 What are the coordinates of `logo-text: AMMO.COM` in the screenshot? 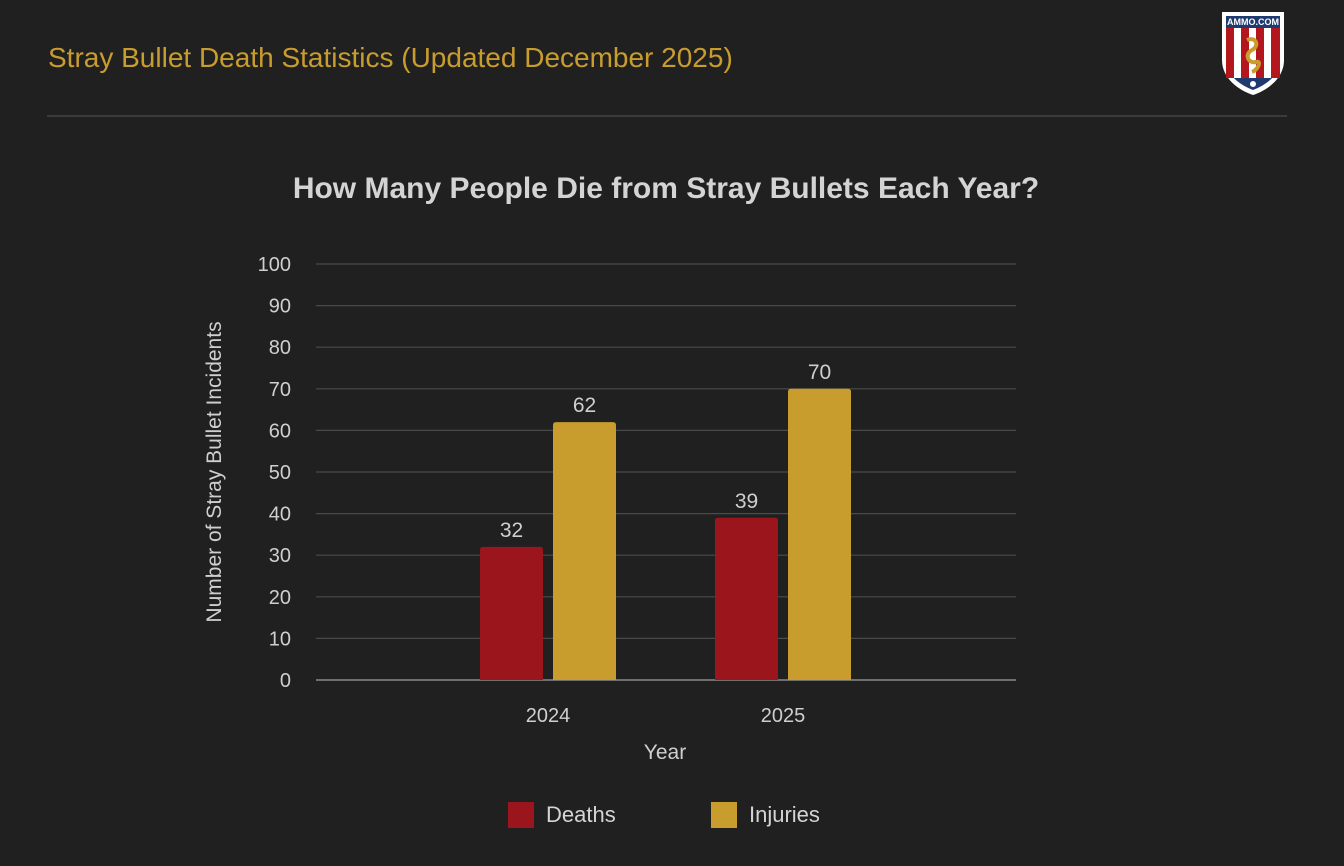 It's located at (1253, 22).